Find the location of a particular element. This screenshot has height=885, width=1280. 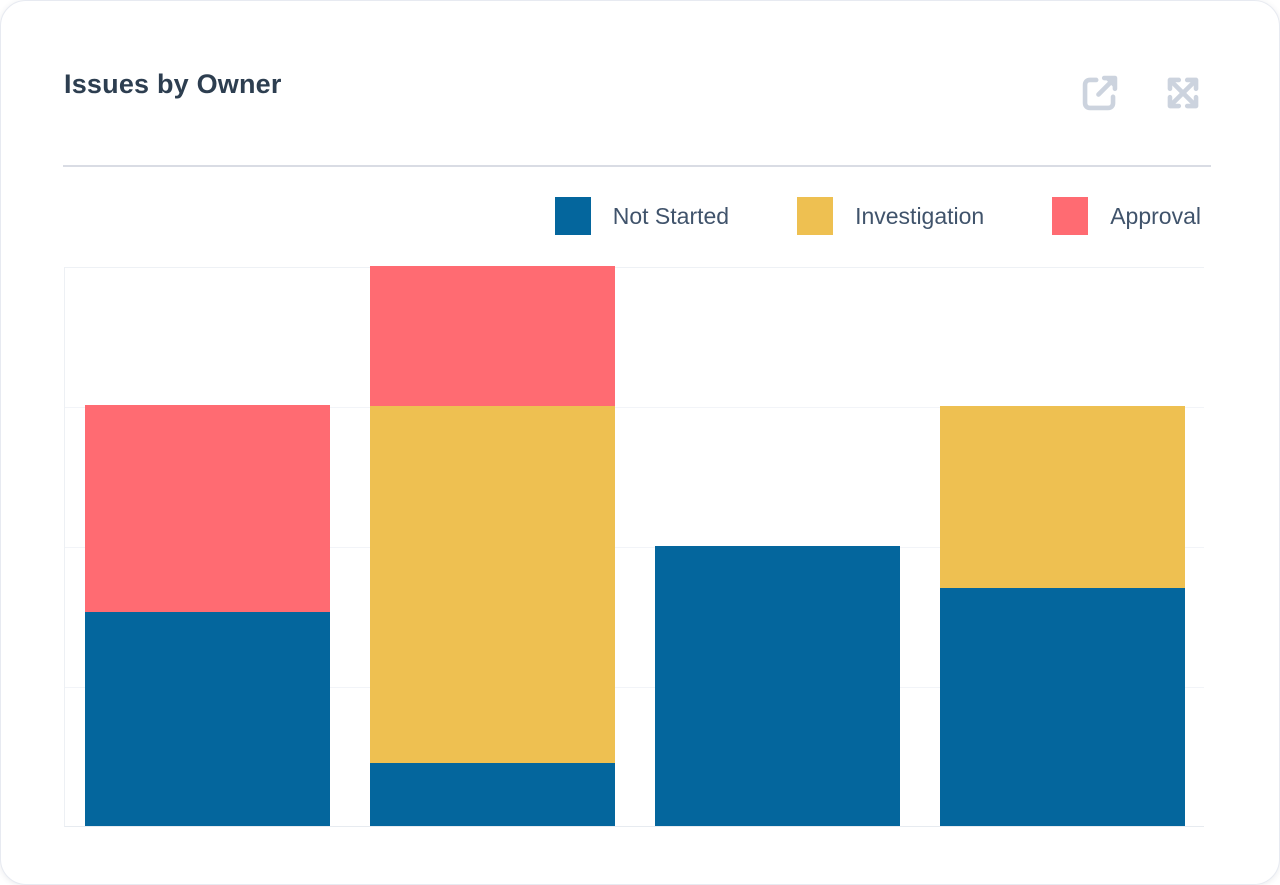

chart-legend: Not Started Investigation Approval is located at coordinates (877, 216).